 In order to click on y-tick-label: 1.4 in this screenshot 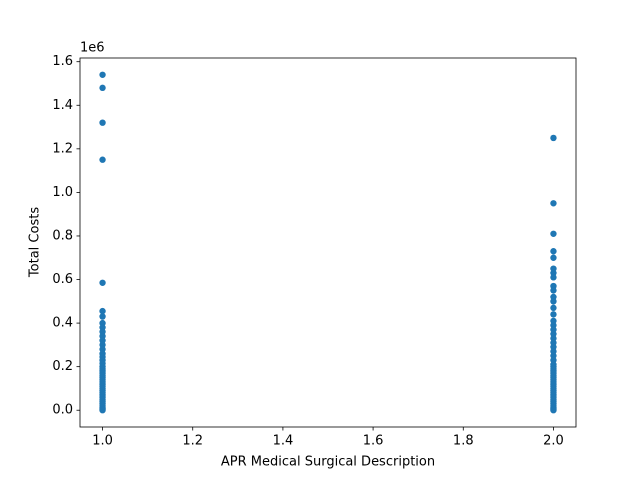, I will do `click(62, 105)`.